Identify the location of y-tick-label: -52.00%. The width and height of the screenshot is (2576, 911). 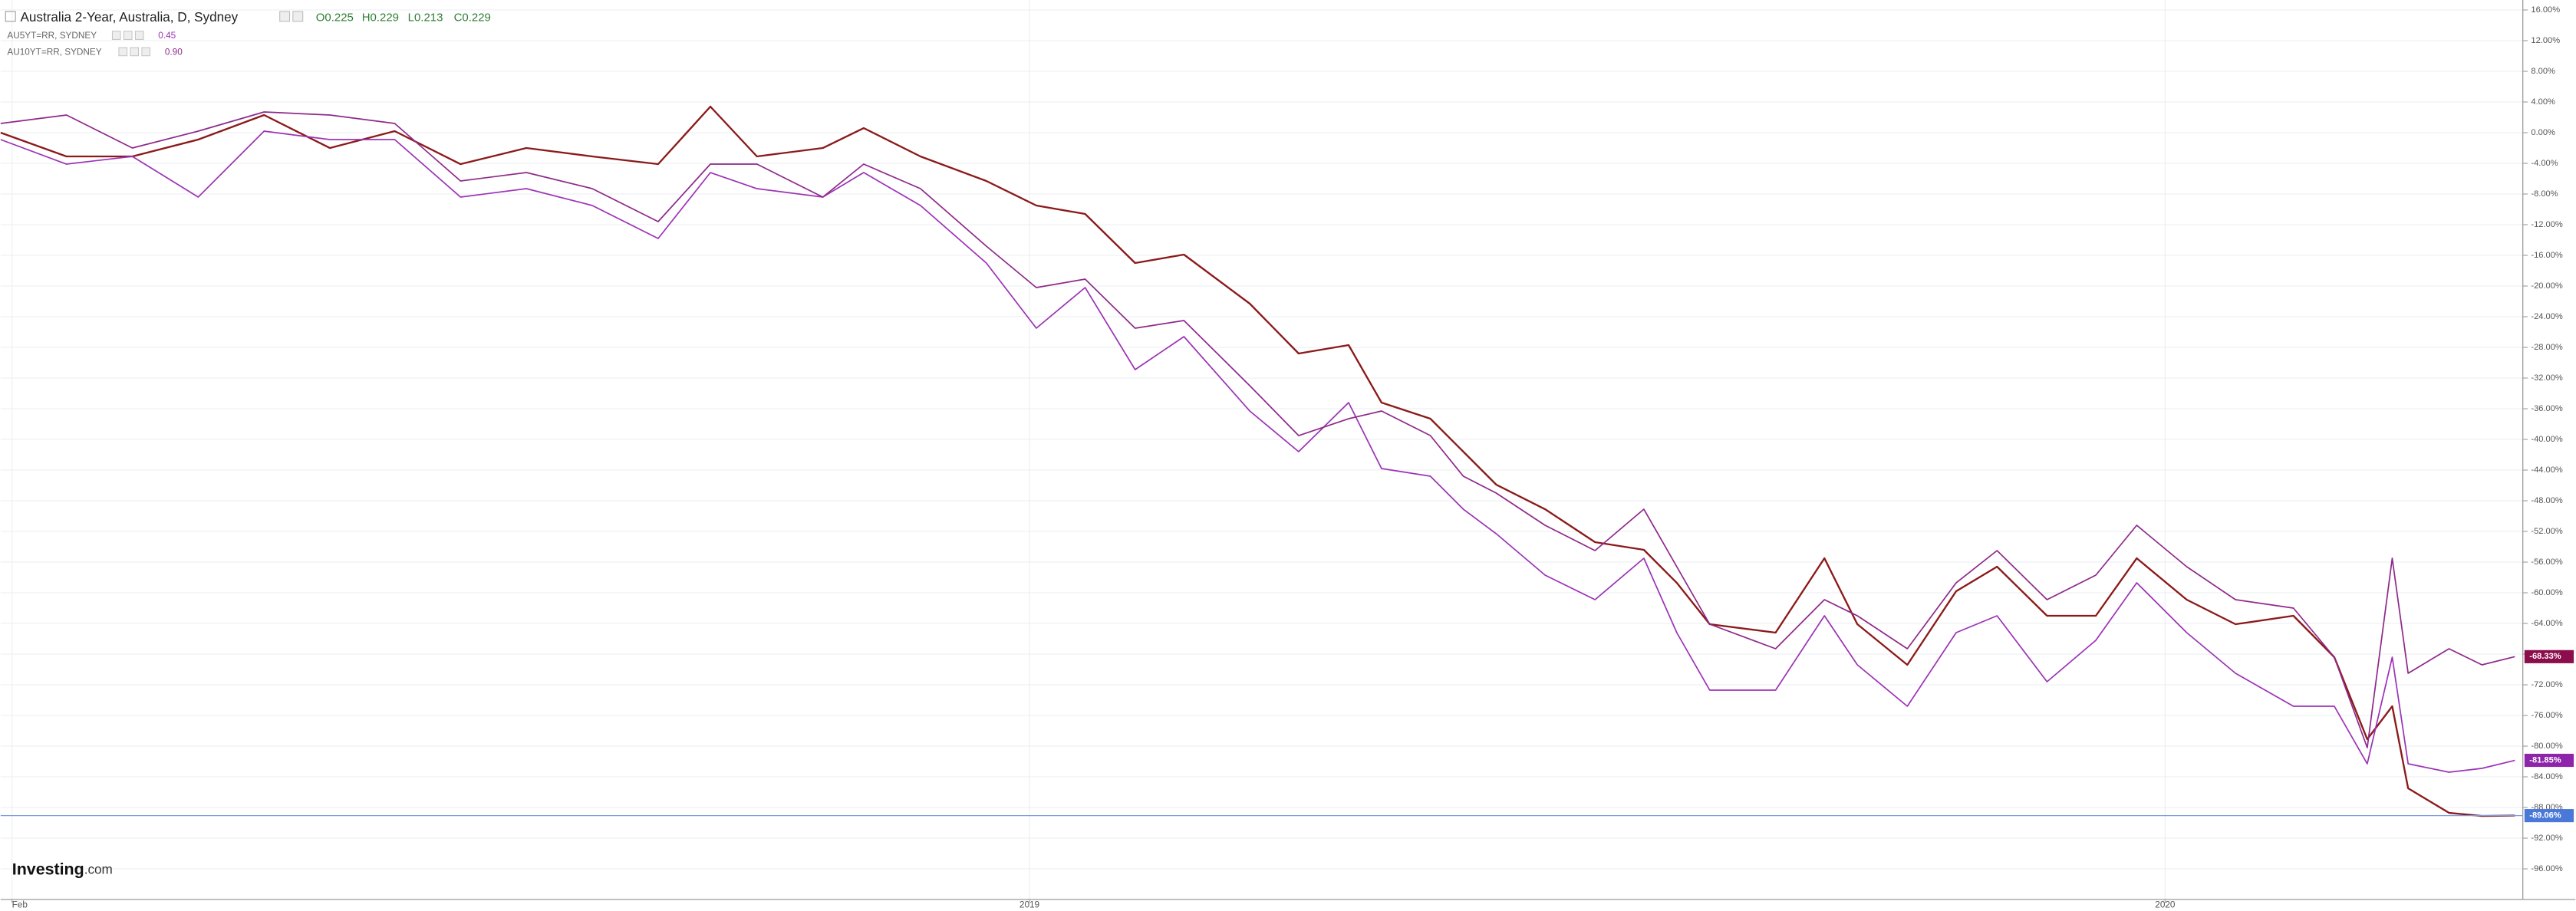
(2547, 532).